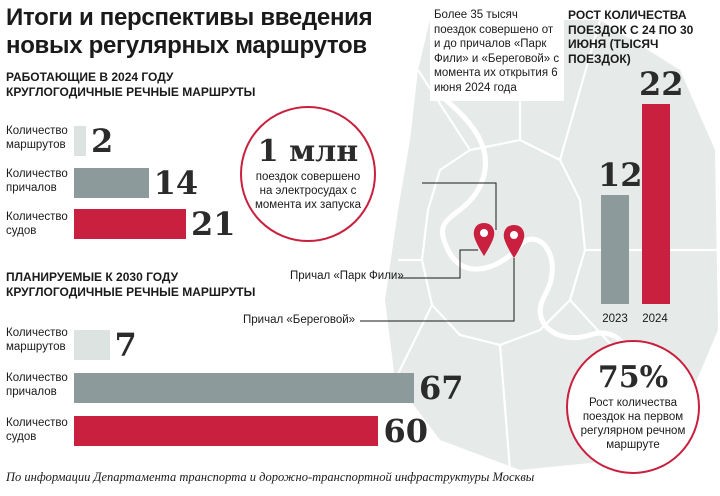  I want to click on bar-2030-ships, so click(226, 431).